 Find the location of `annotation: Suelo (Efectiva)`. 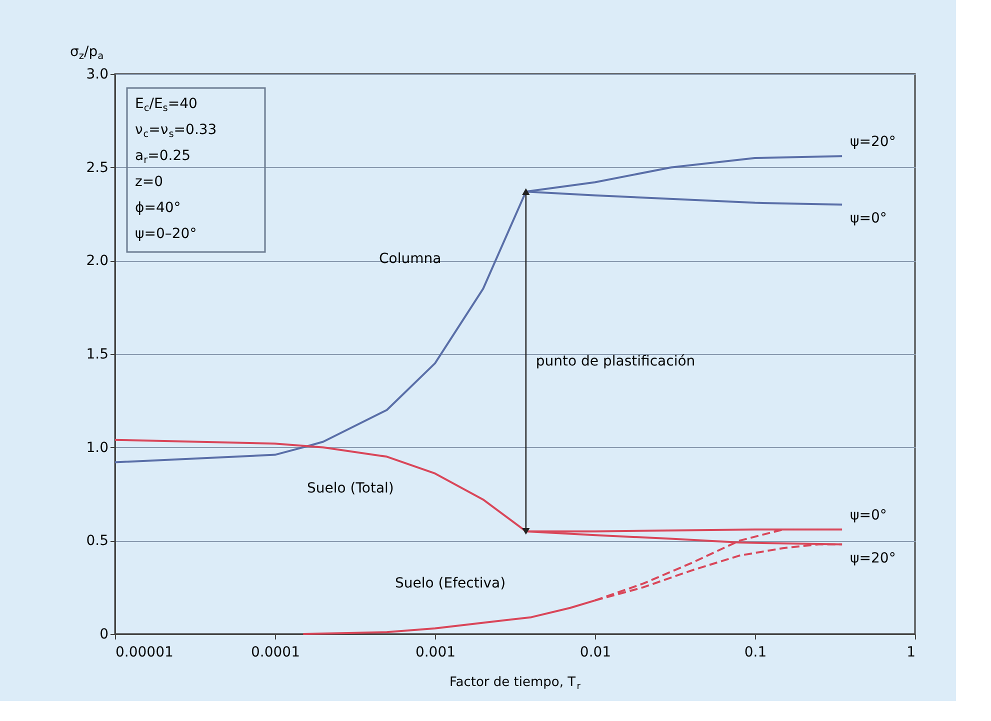

annotation: Suelo (Efectiva) is located at coordinates (450, 584).